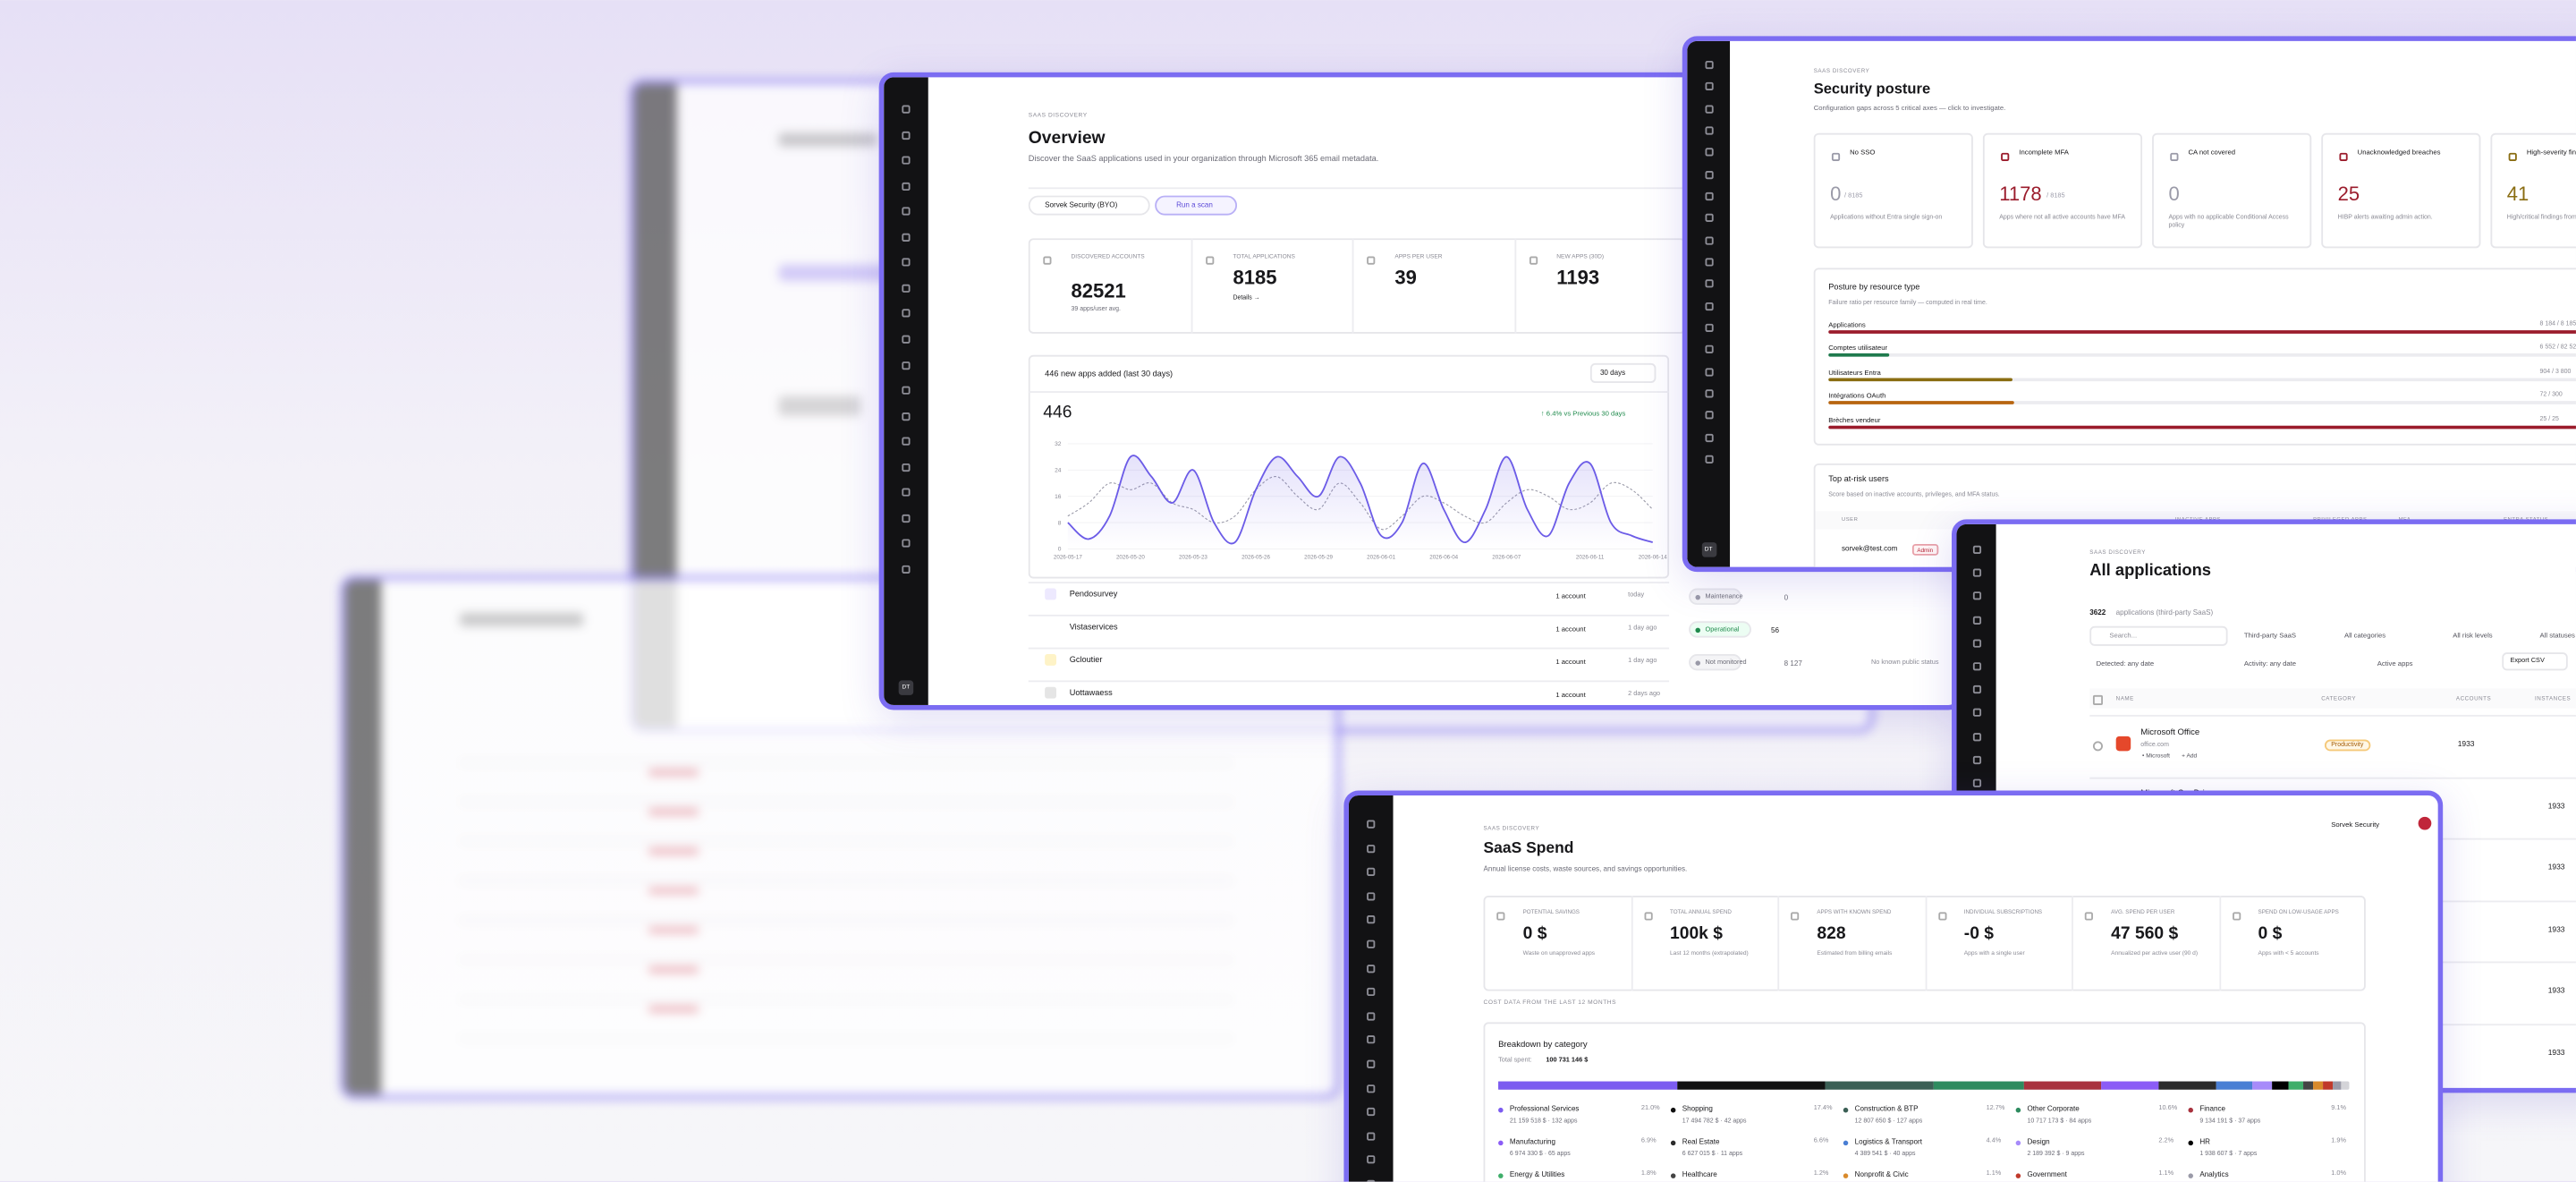 The height and width of the screenshot is (1182, 2576). Describe the element at coordinates (2399, 152) in the screenshot. I see `card-label: Unacknowledged breaches` at that location.